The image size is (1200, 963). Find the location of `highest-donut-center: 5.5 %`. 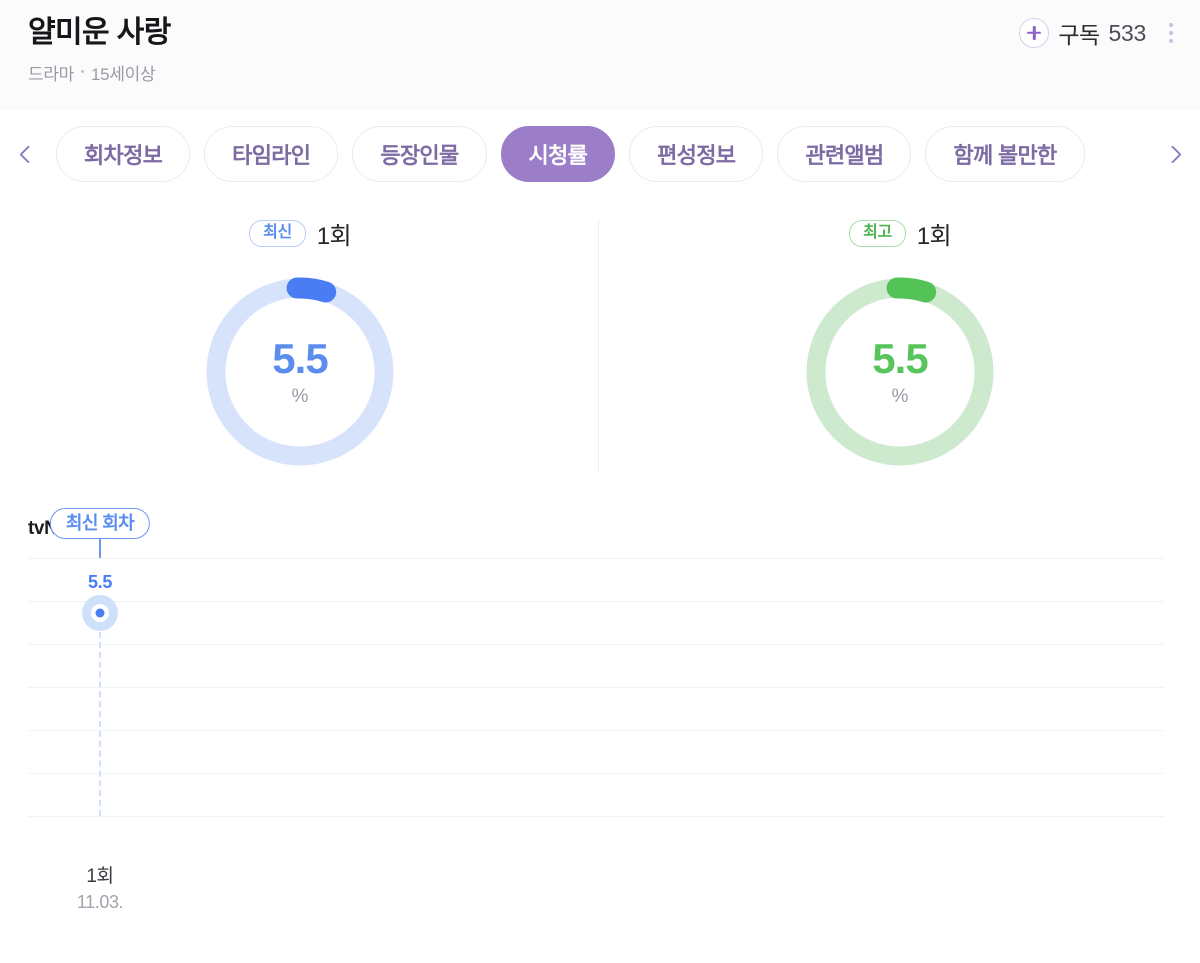

highest-donut-center: 5.5 % is located at coordinates (900, 372).